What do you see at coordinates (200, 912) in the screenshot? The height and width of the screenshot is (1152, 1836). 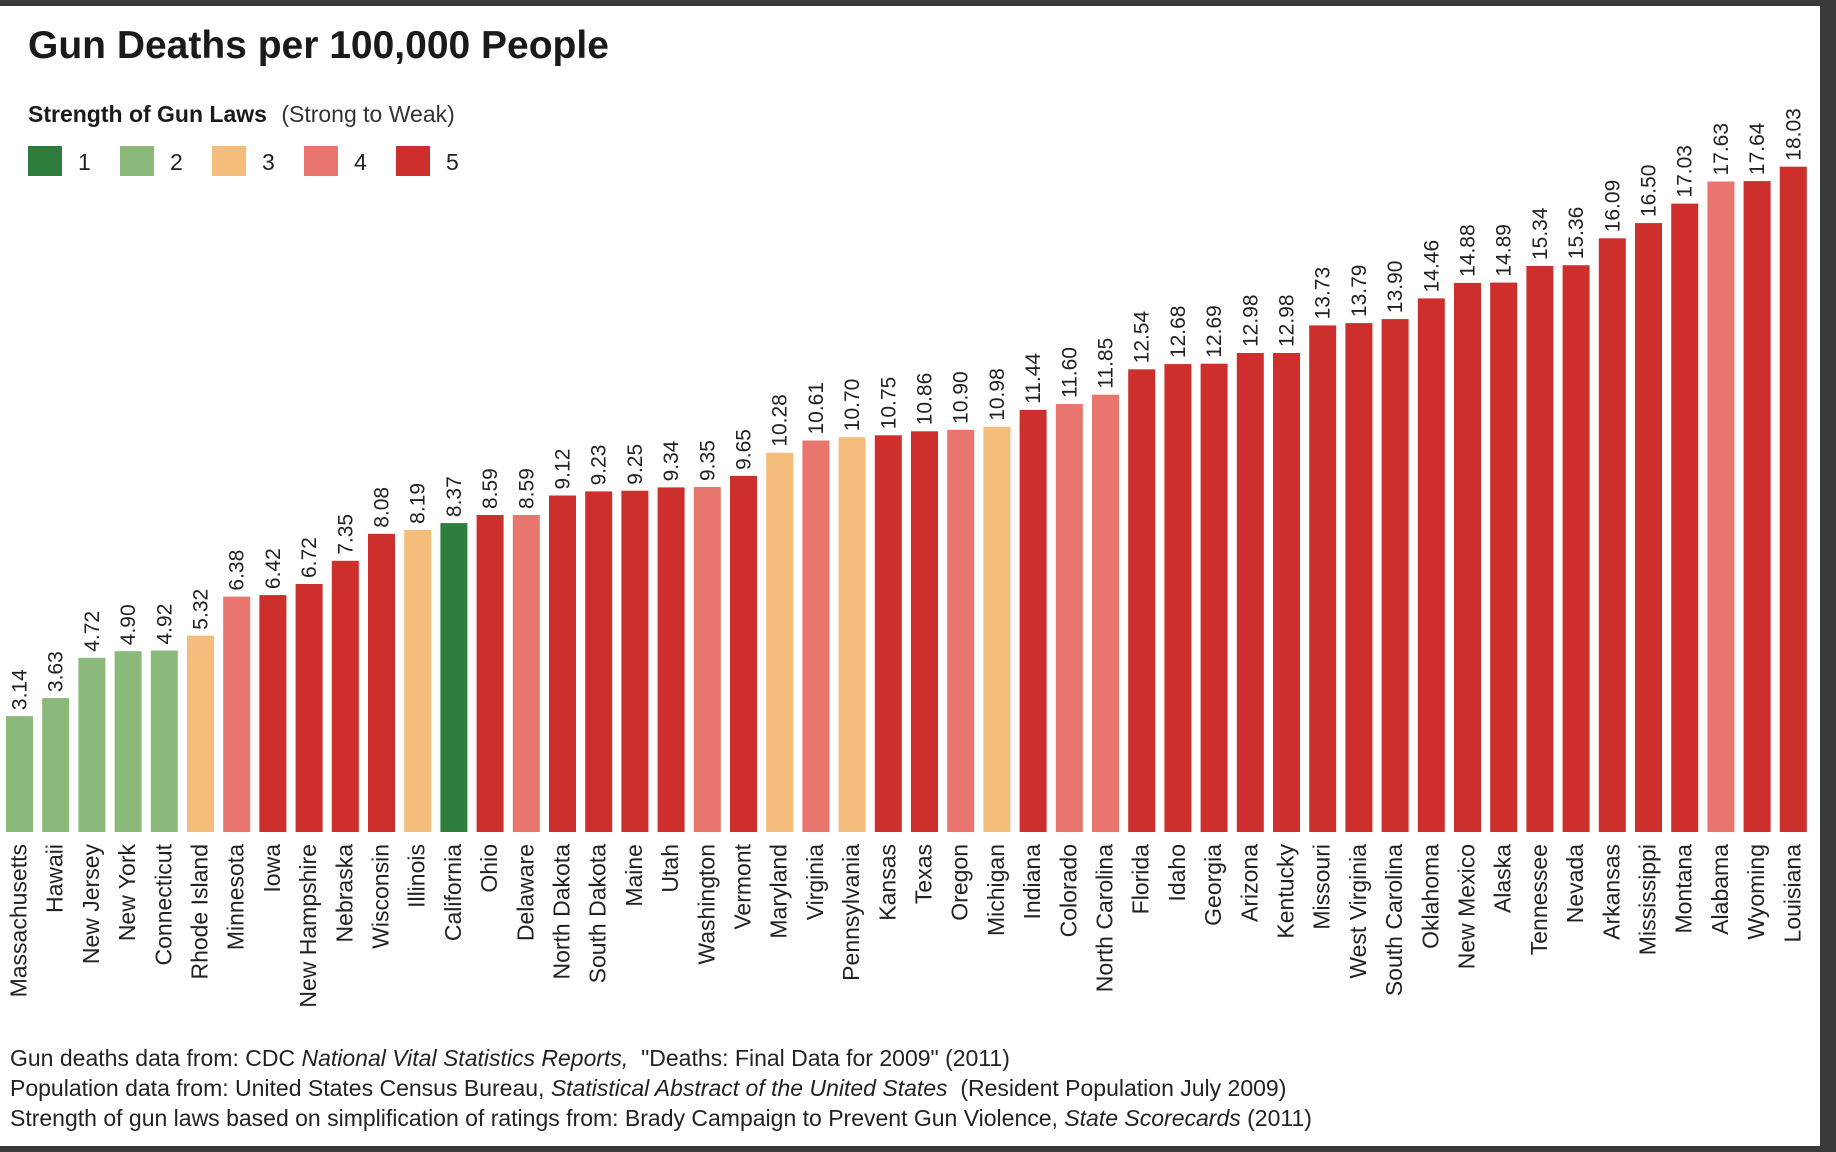 I see `category-label-rhode-island: Rhode Island` at bounding box center [200, 912].